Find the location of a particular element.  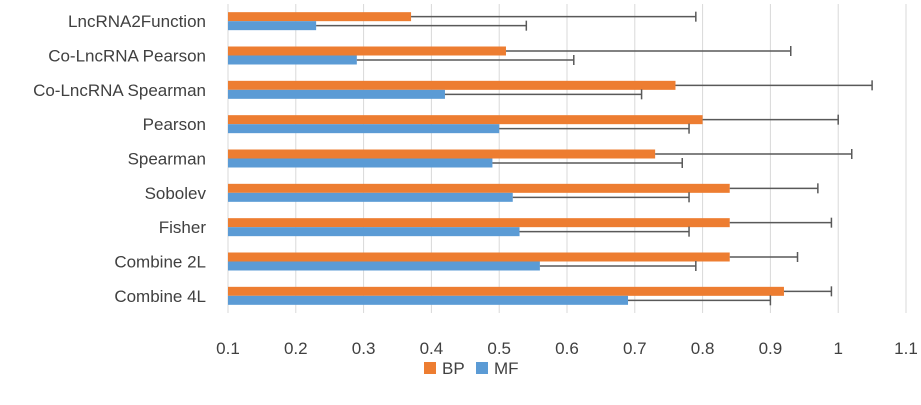

x-tick-label: 0.7 is located at coordinates (635, 348).